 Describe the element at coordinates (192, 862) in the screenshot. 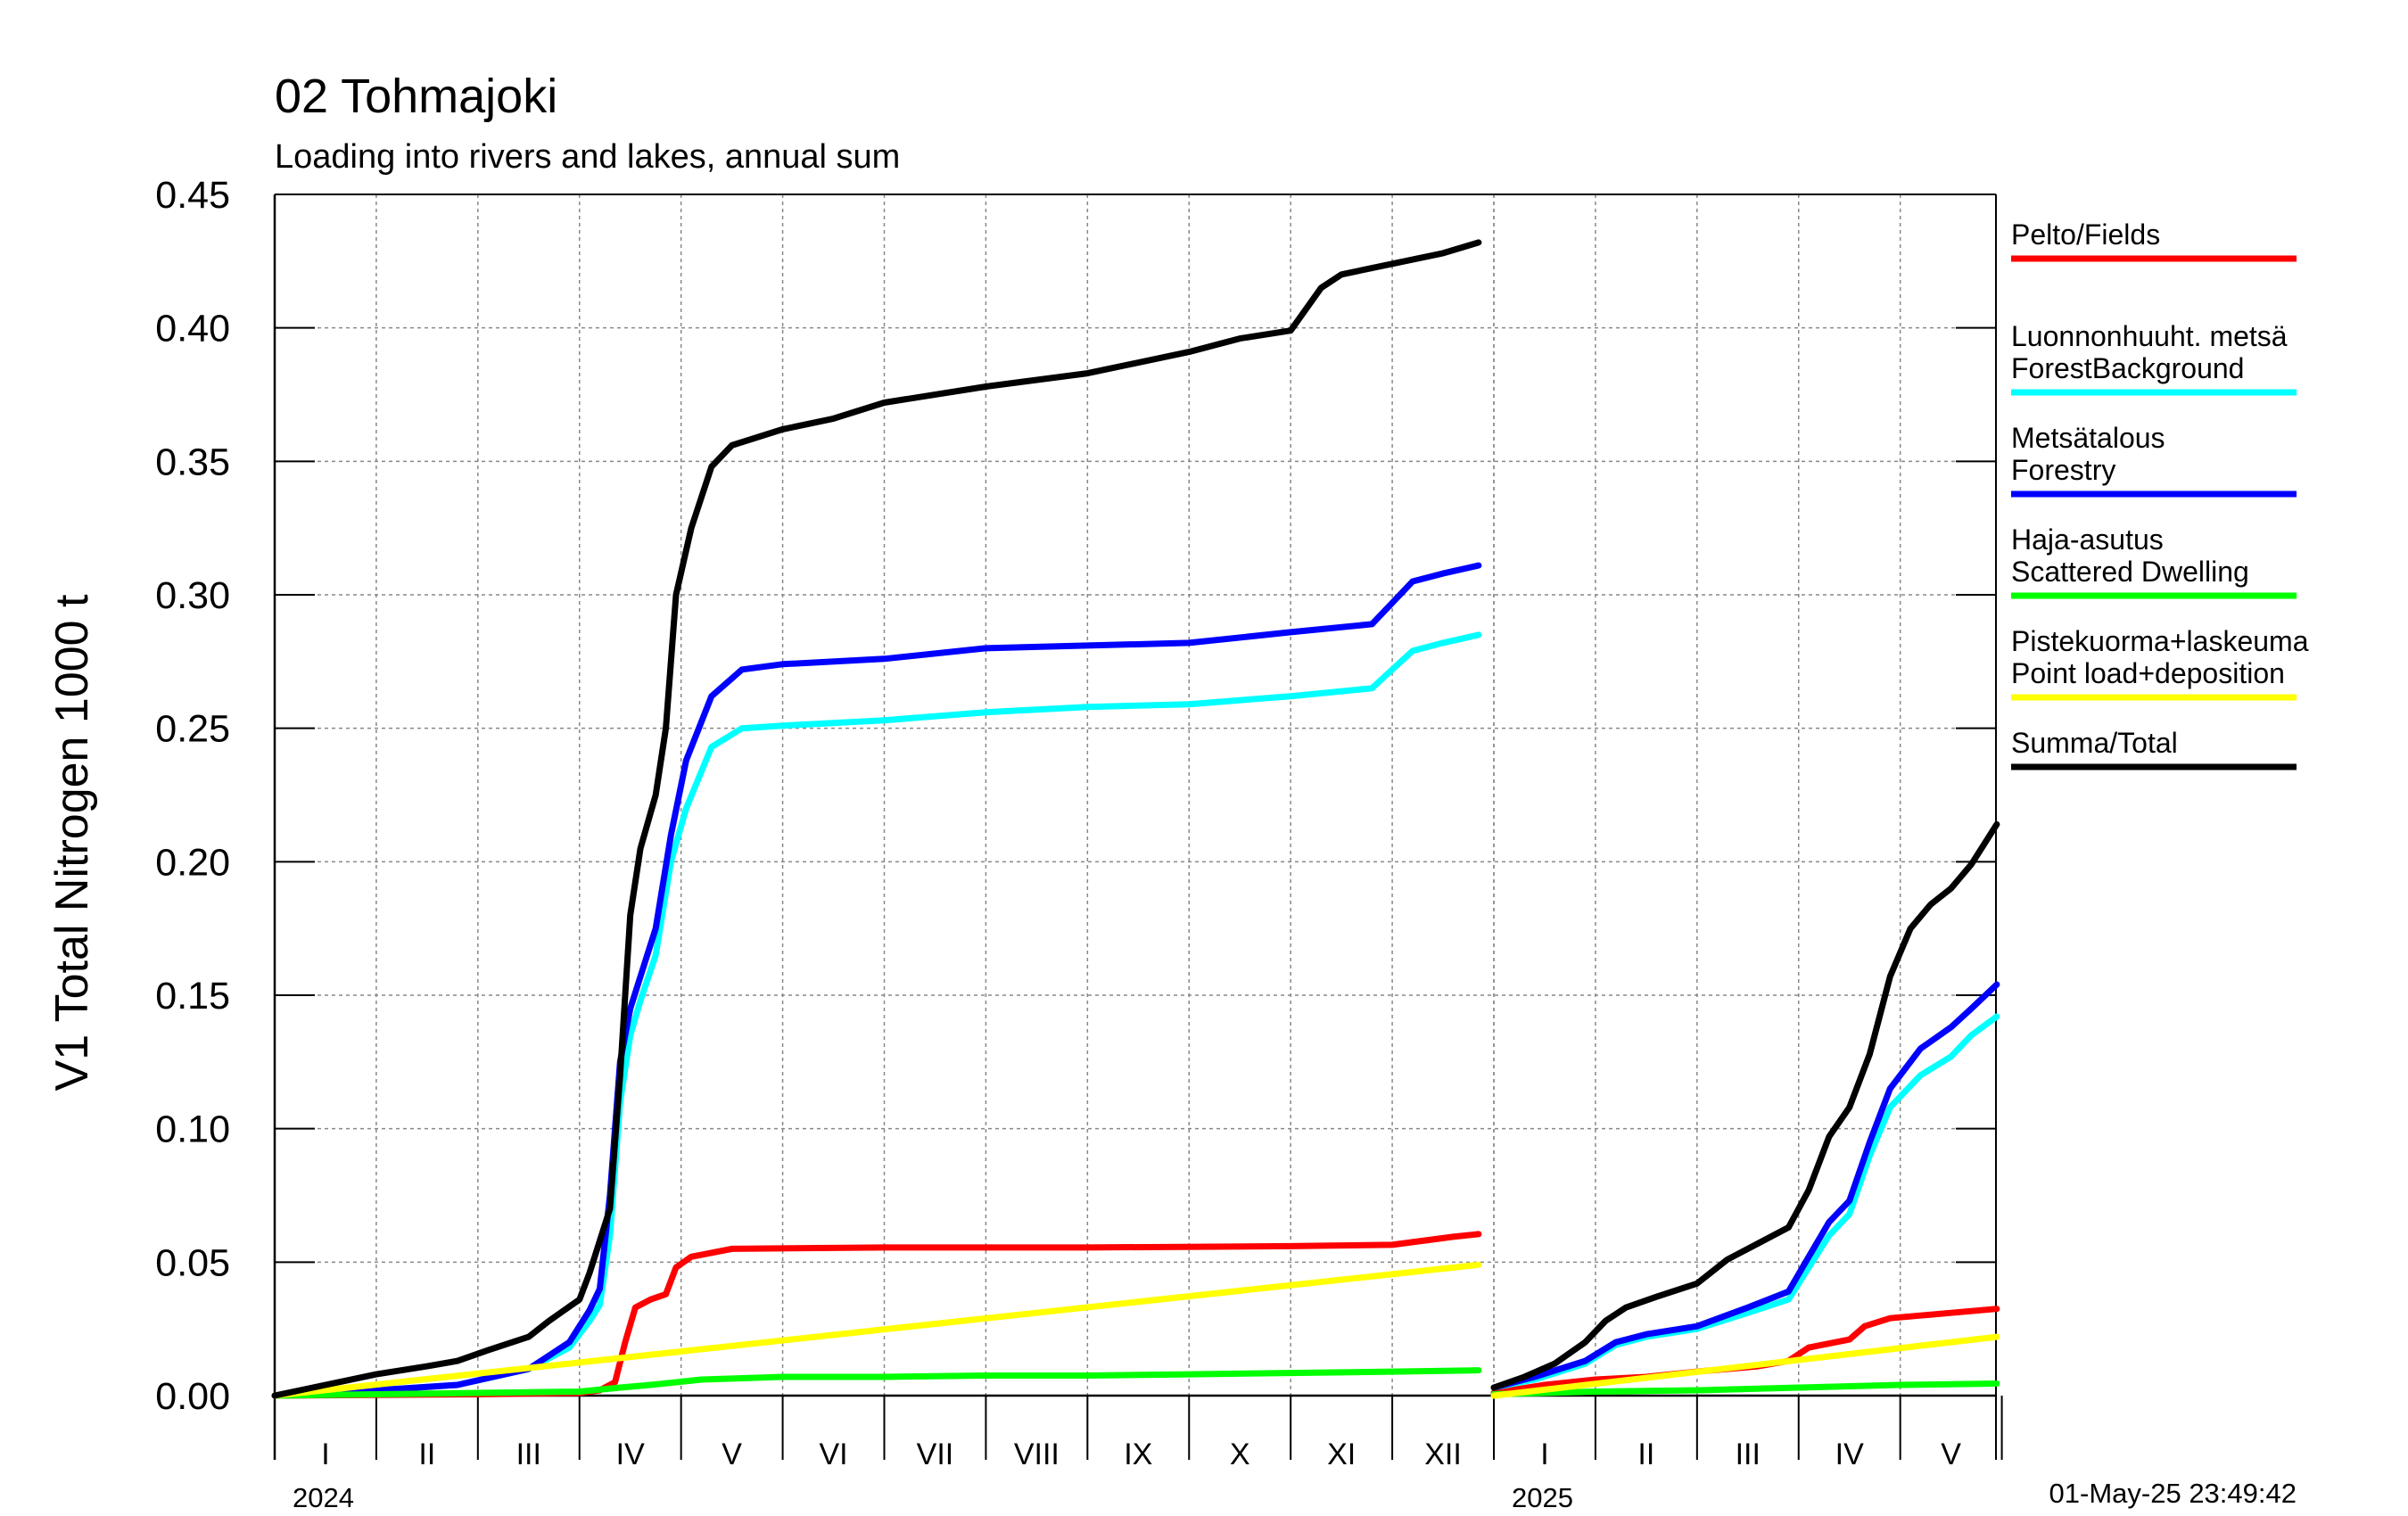

I see `y-tick-label: 0.20` at that location.